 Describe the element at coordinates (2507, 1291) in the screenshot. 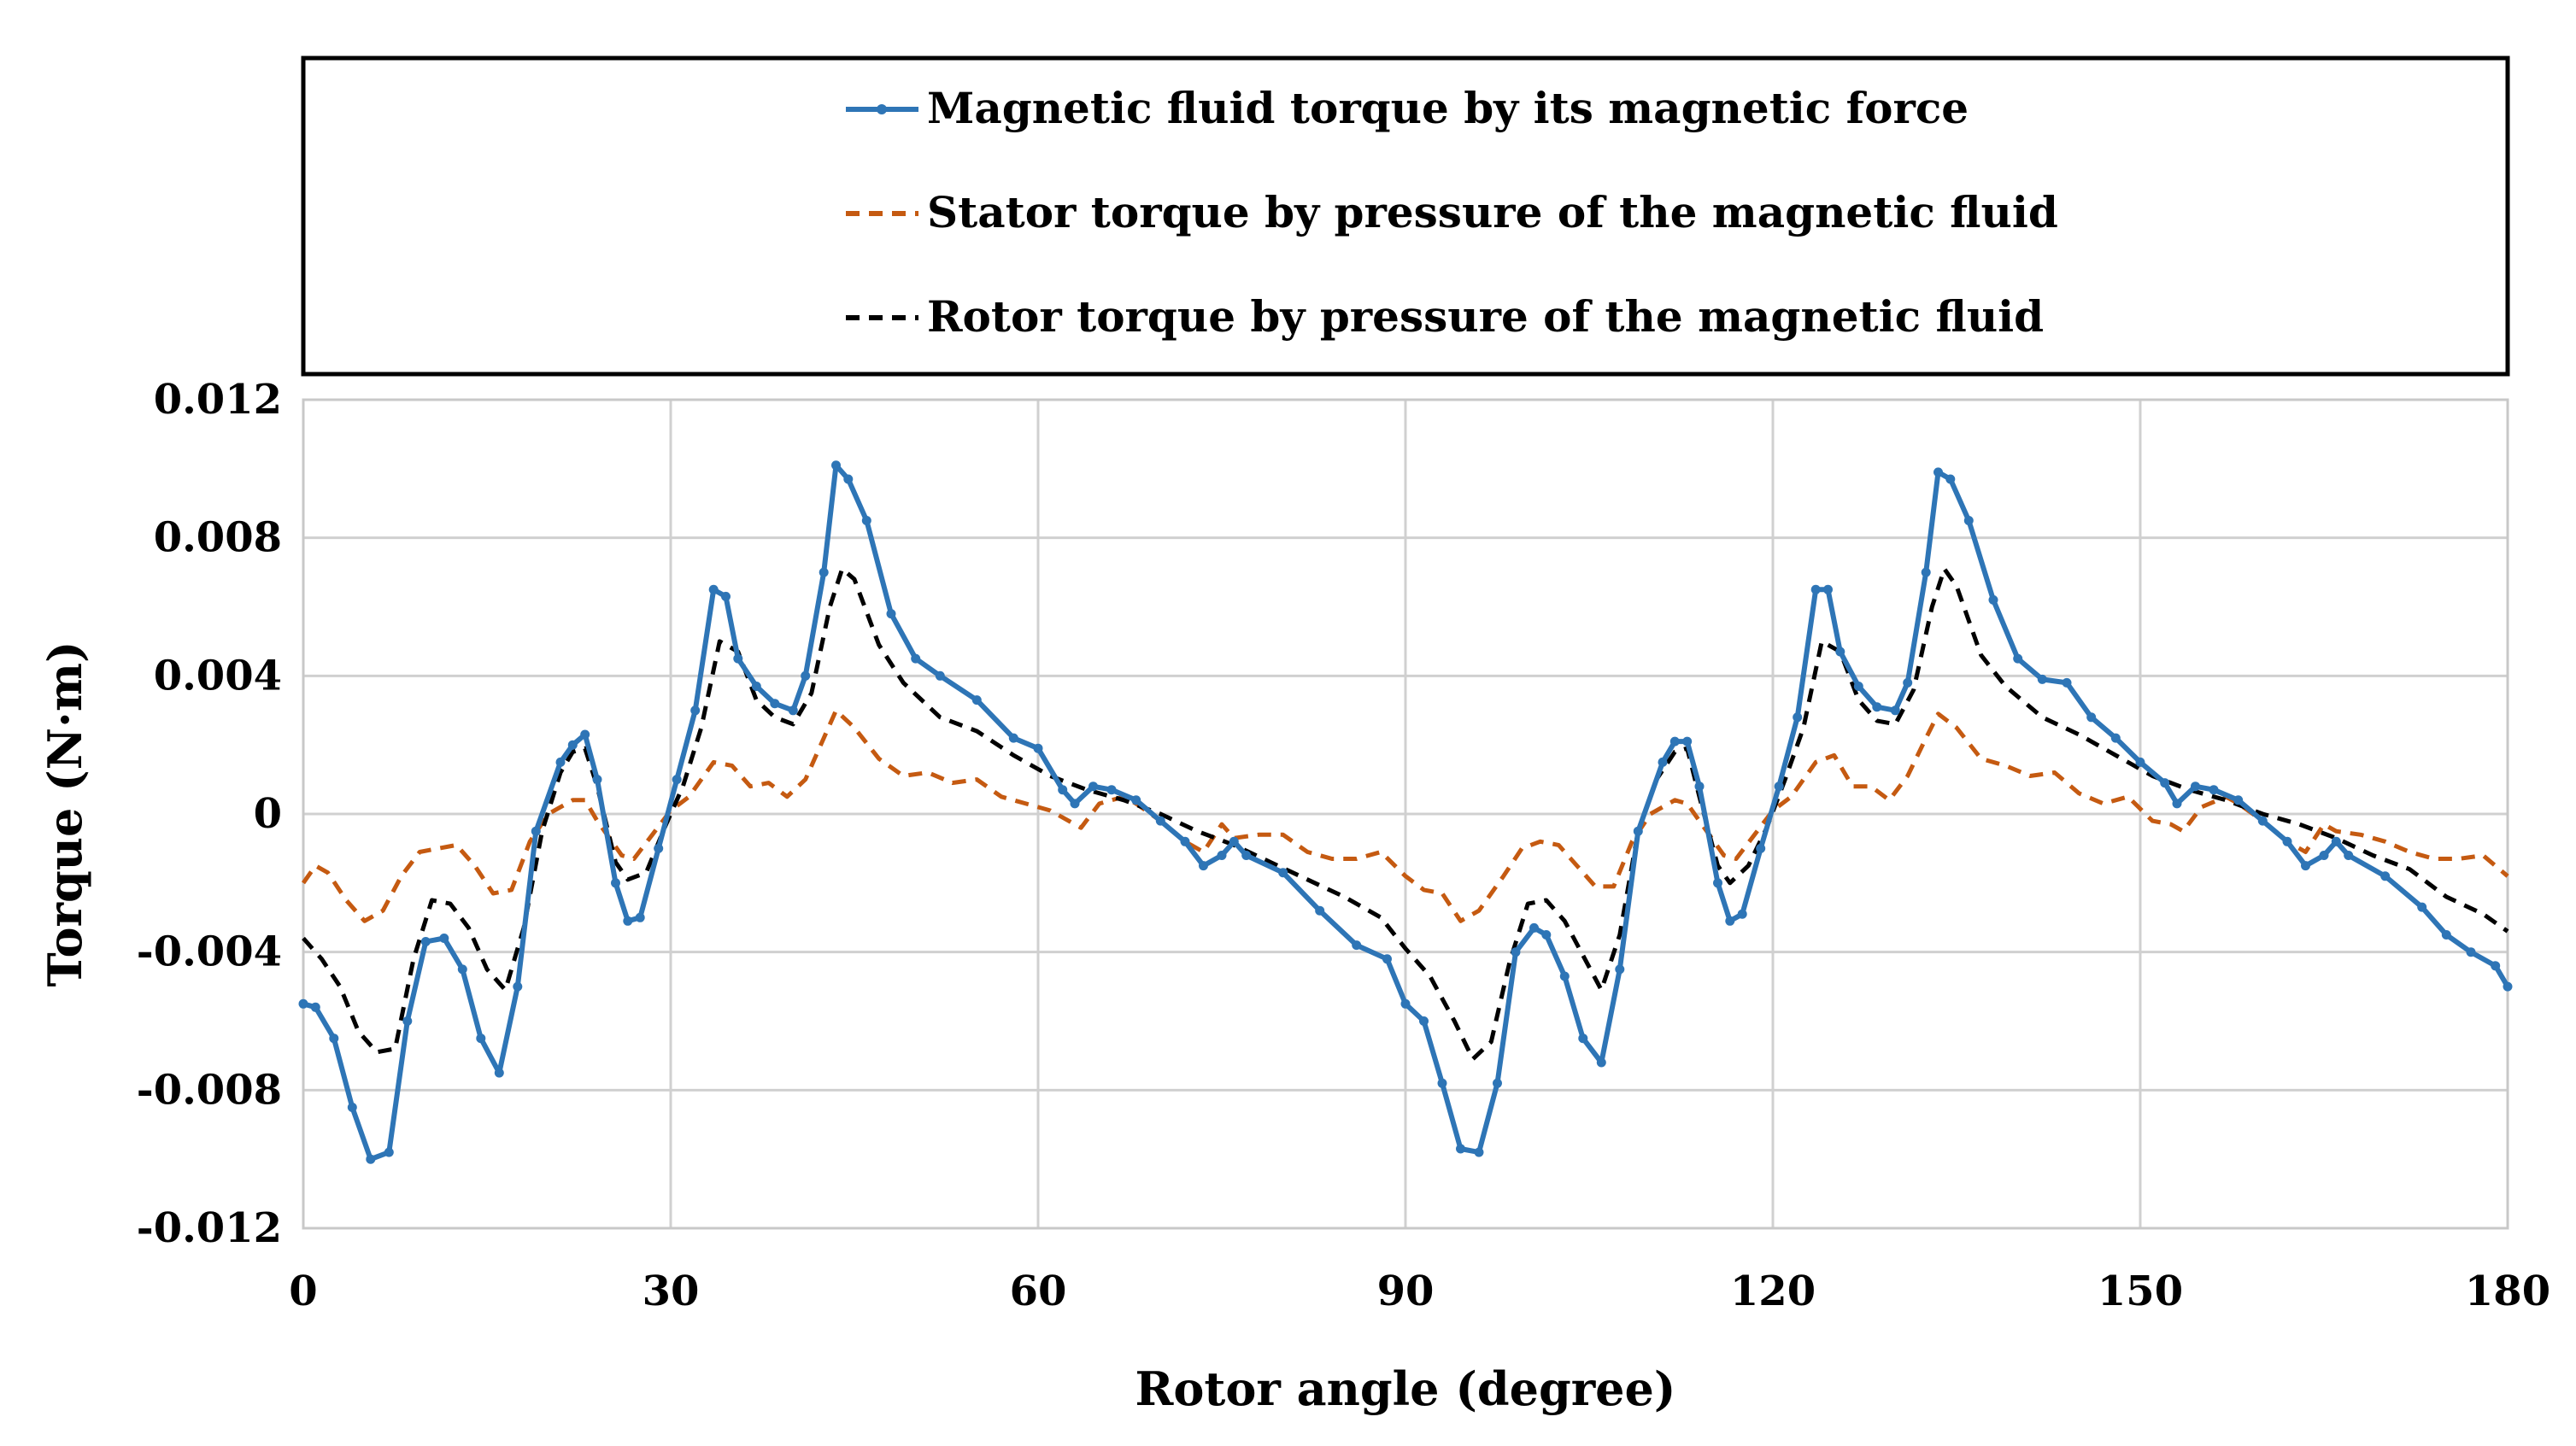

I see `x-tick-label: 180` at that location.